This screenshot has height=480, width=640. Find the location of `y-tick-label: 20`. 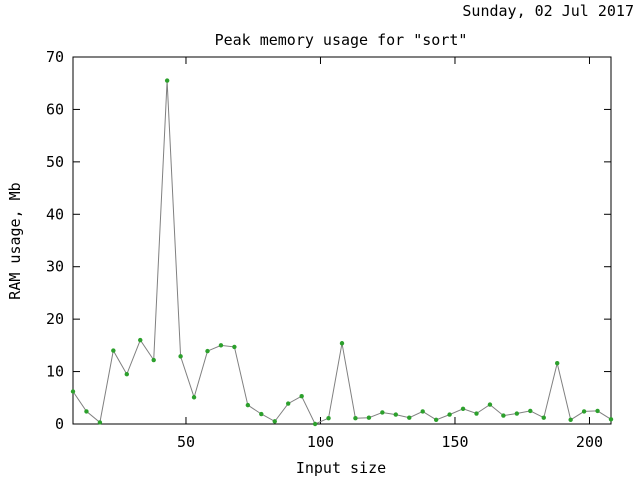

y-tick-label: 20 is located at coordinates (55, 319).